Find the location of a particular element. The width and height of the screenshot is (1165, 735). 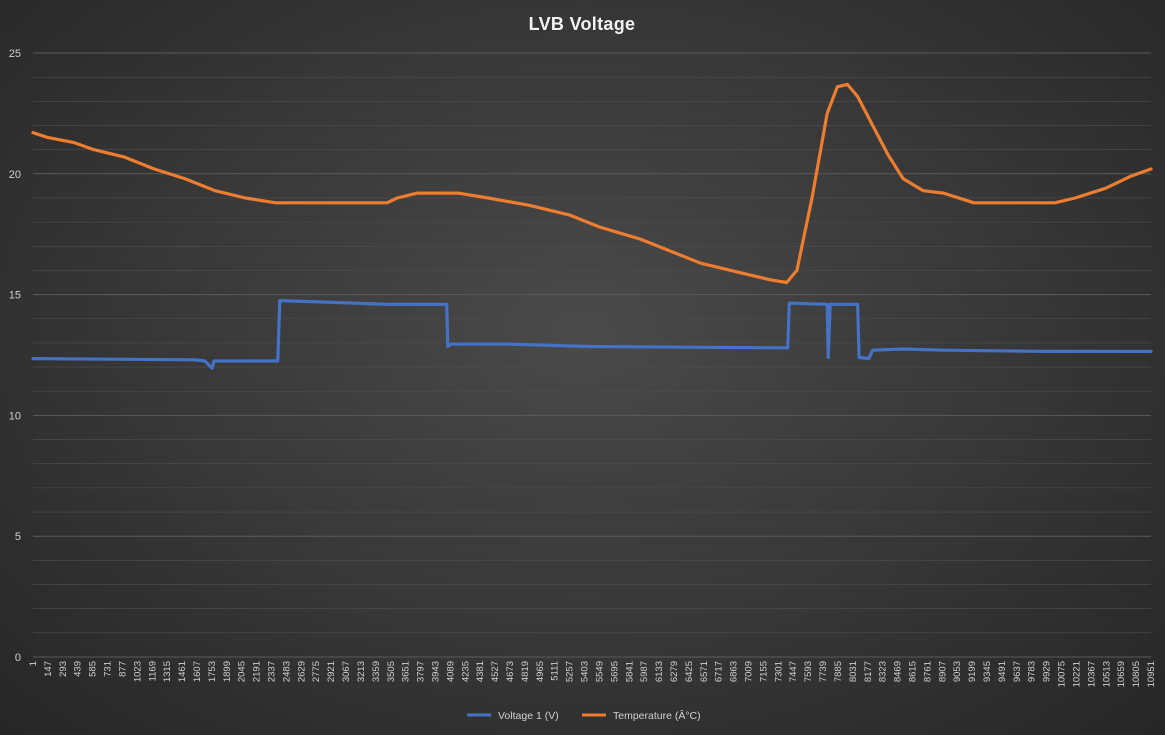

x-tick-label: 6425 is located at coordinates (689, 671).